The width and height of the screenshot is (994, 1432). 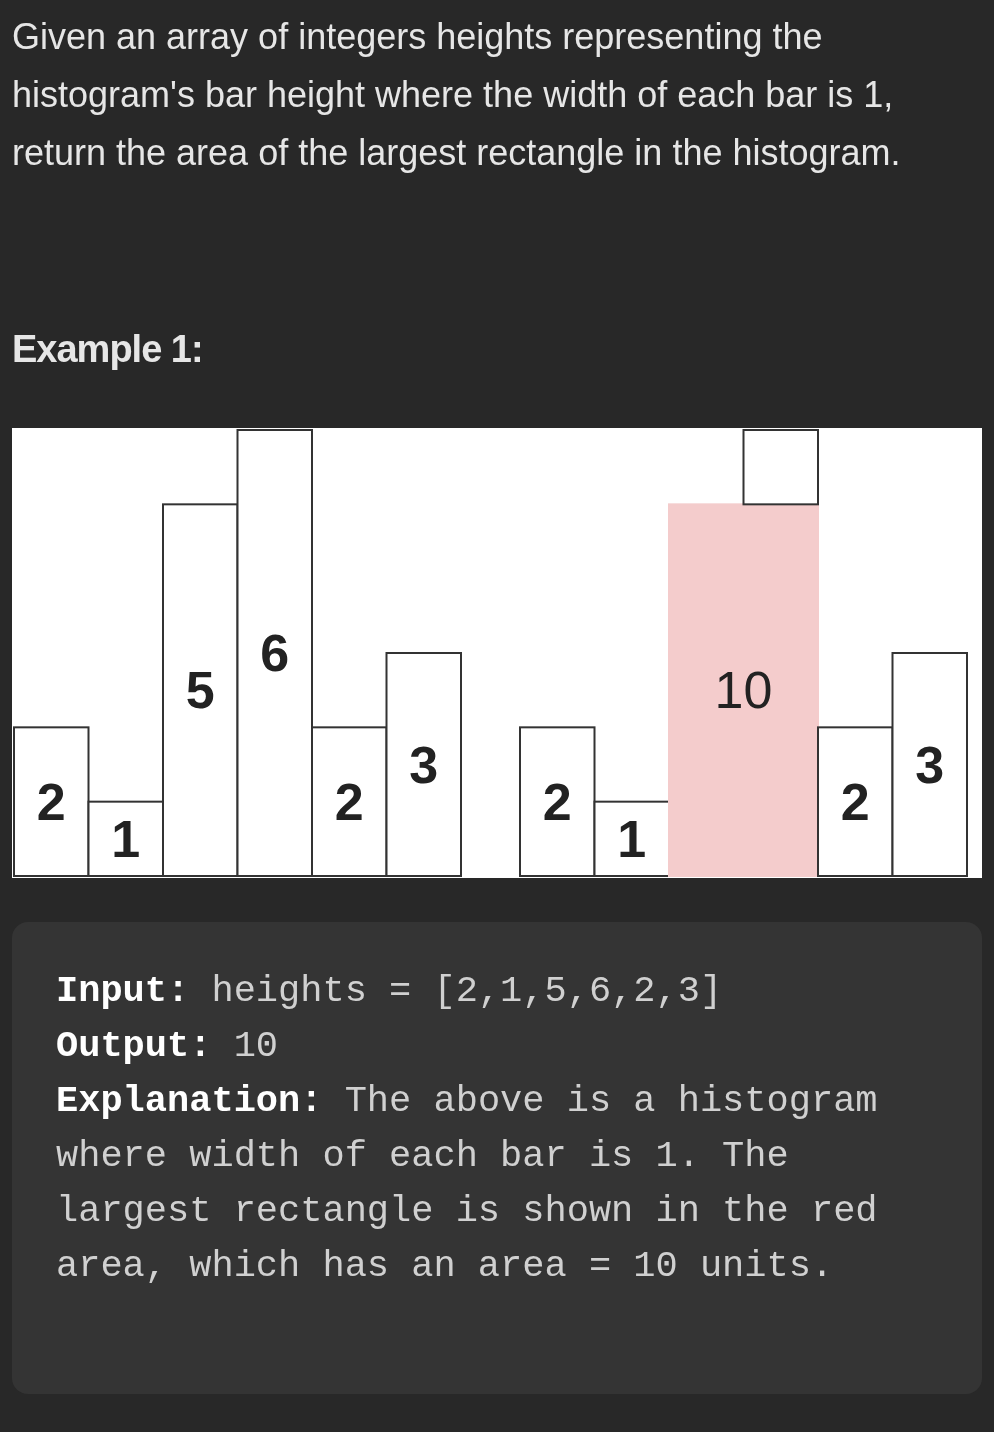 What do you see at coordinates (200, 690) in the screenshot?
I see `data-label: 5` at bounding box center [200, 690].